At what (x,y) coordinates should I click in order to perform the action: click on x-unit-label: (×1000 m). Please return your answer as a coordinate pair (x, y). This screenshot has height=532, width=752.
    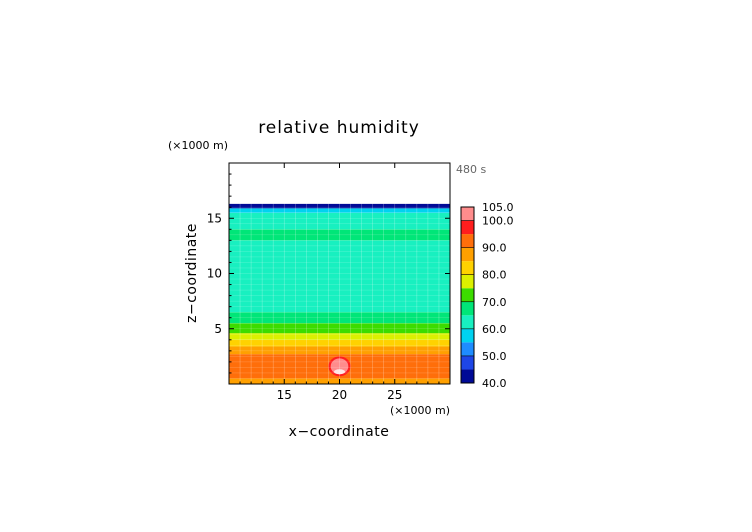
    Looking at the image, I should click on (420, 410).